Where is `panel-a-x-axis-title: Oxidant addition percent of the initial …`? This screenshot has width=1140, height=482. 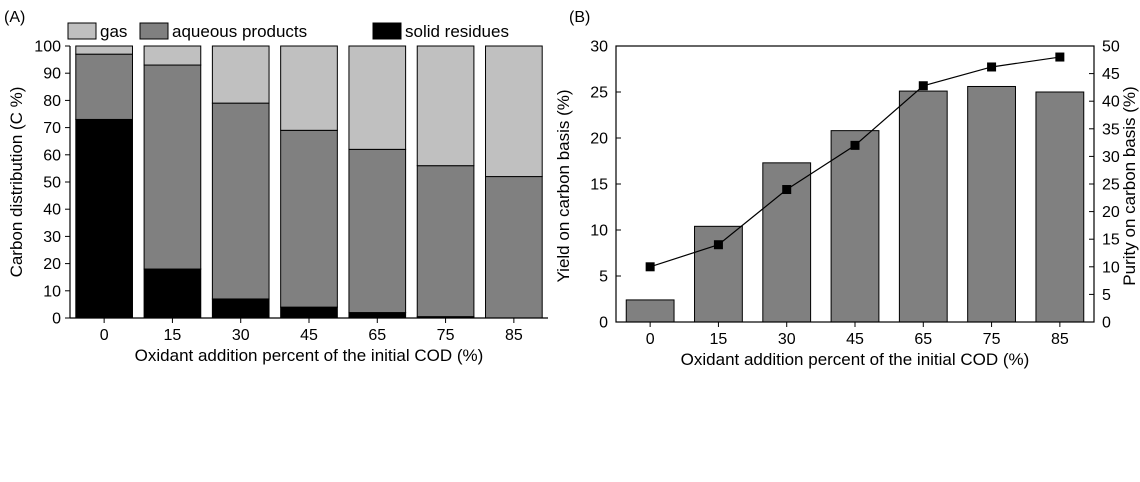
panel-a-x-axis-title: Oxidant addition percent of the initial … is located at coordinates (309, 355).